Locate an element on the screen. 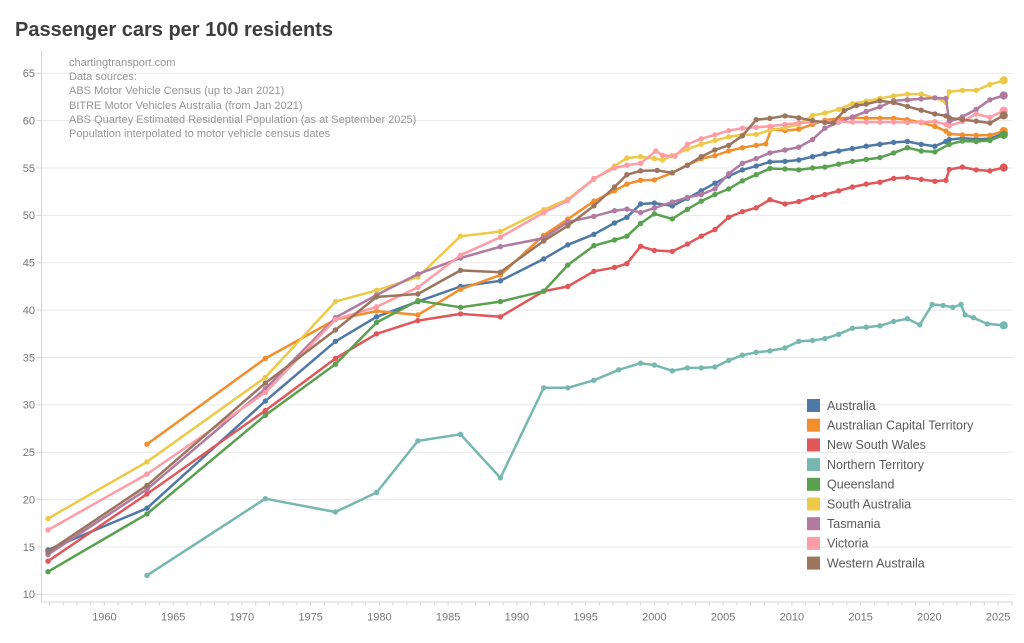  svg-text: 2005 is located at coordinates (723, 618).